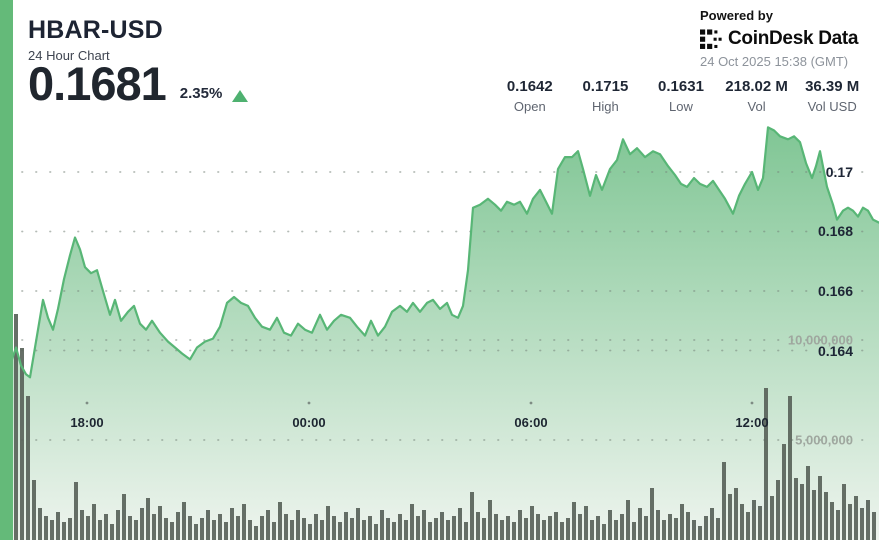  I want to click on page-title: HBAR-USD, so click(95, 30).